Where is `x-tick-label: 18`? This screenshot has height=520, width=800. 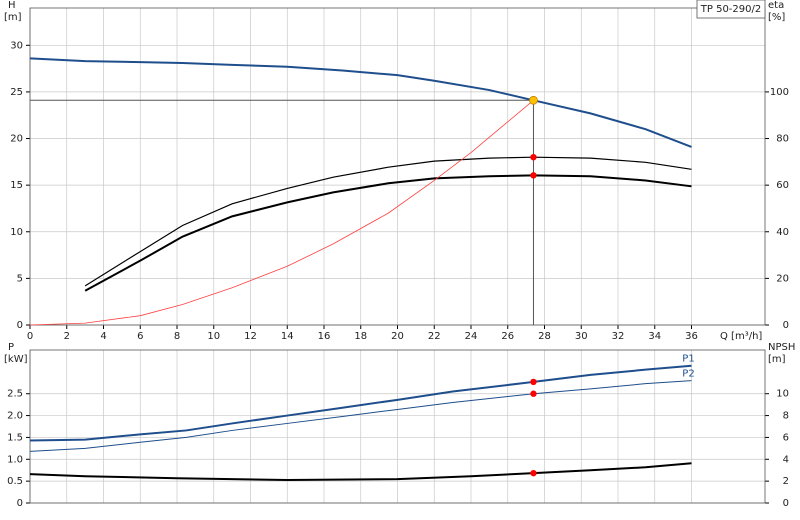
x-tick-label: 18 is located at coordinates (360, 336).